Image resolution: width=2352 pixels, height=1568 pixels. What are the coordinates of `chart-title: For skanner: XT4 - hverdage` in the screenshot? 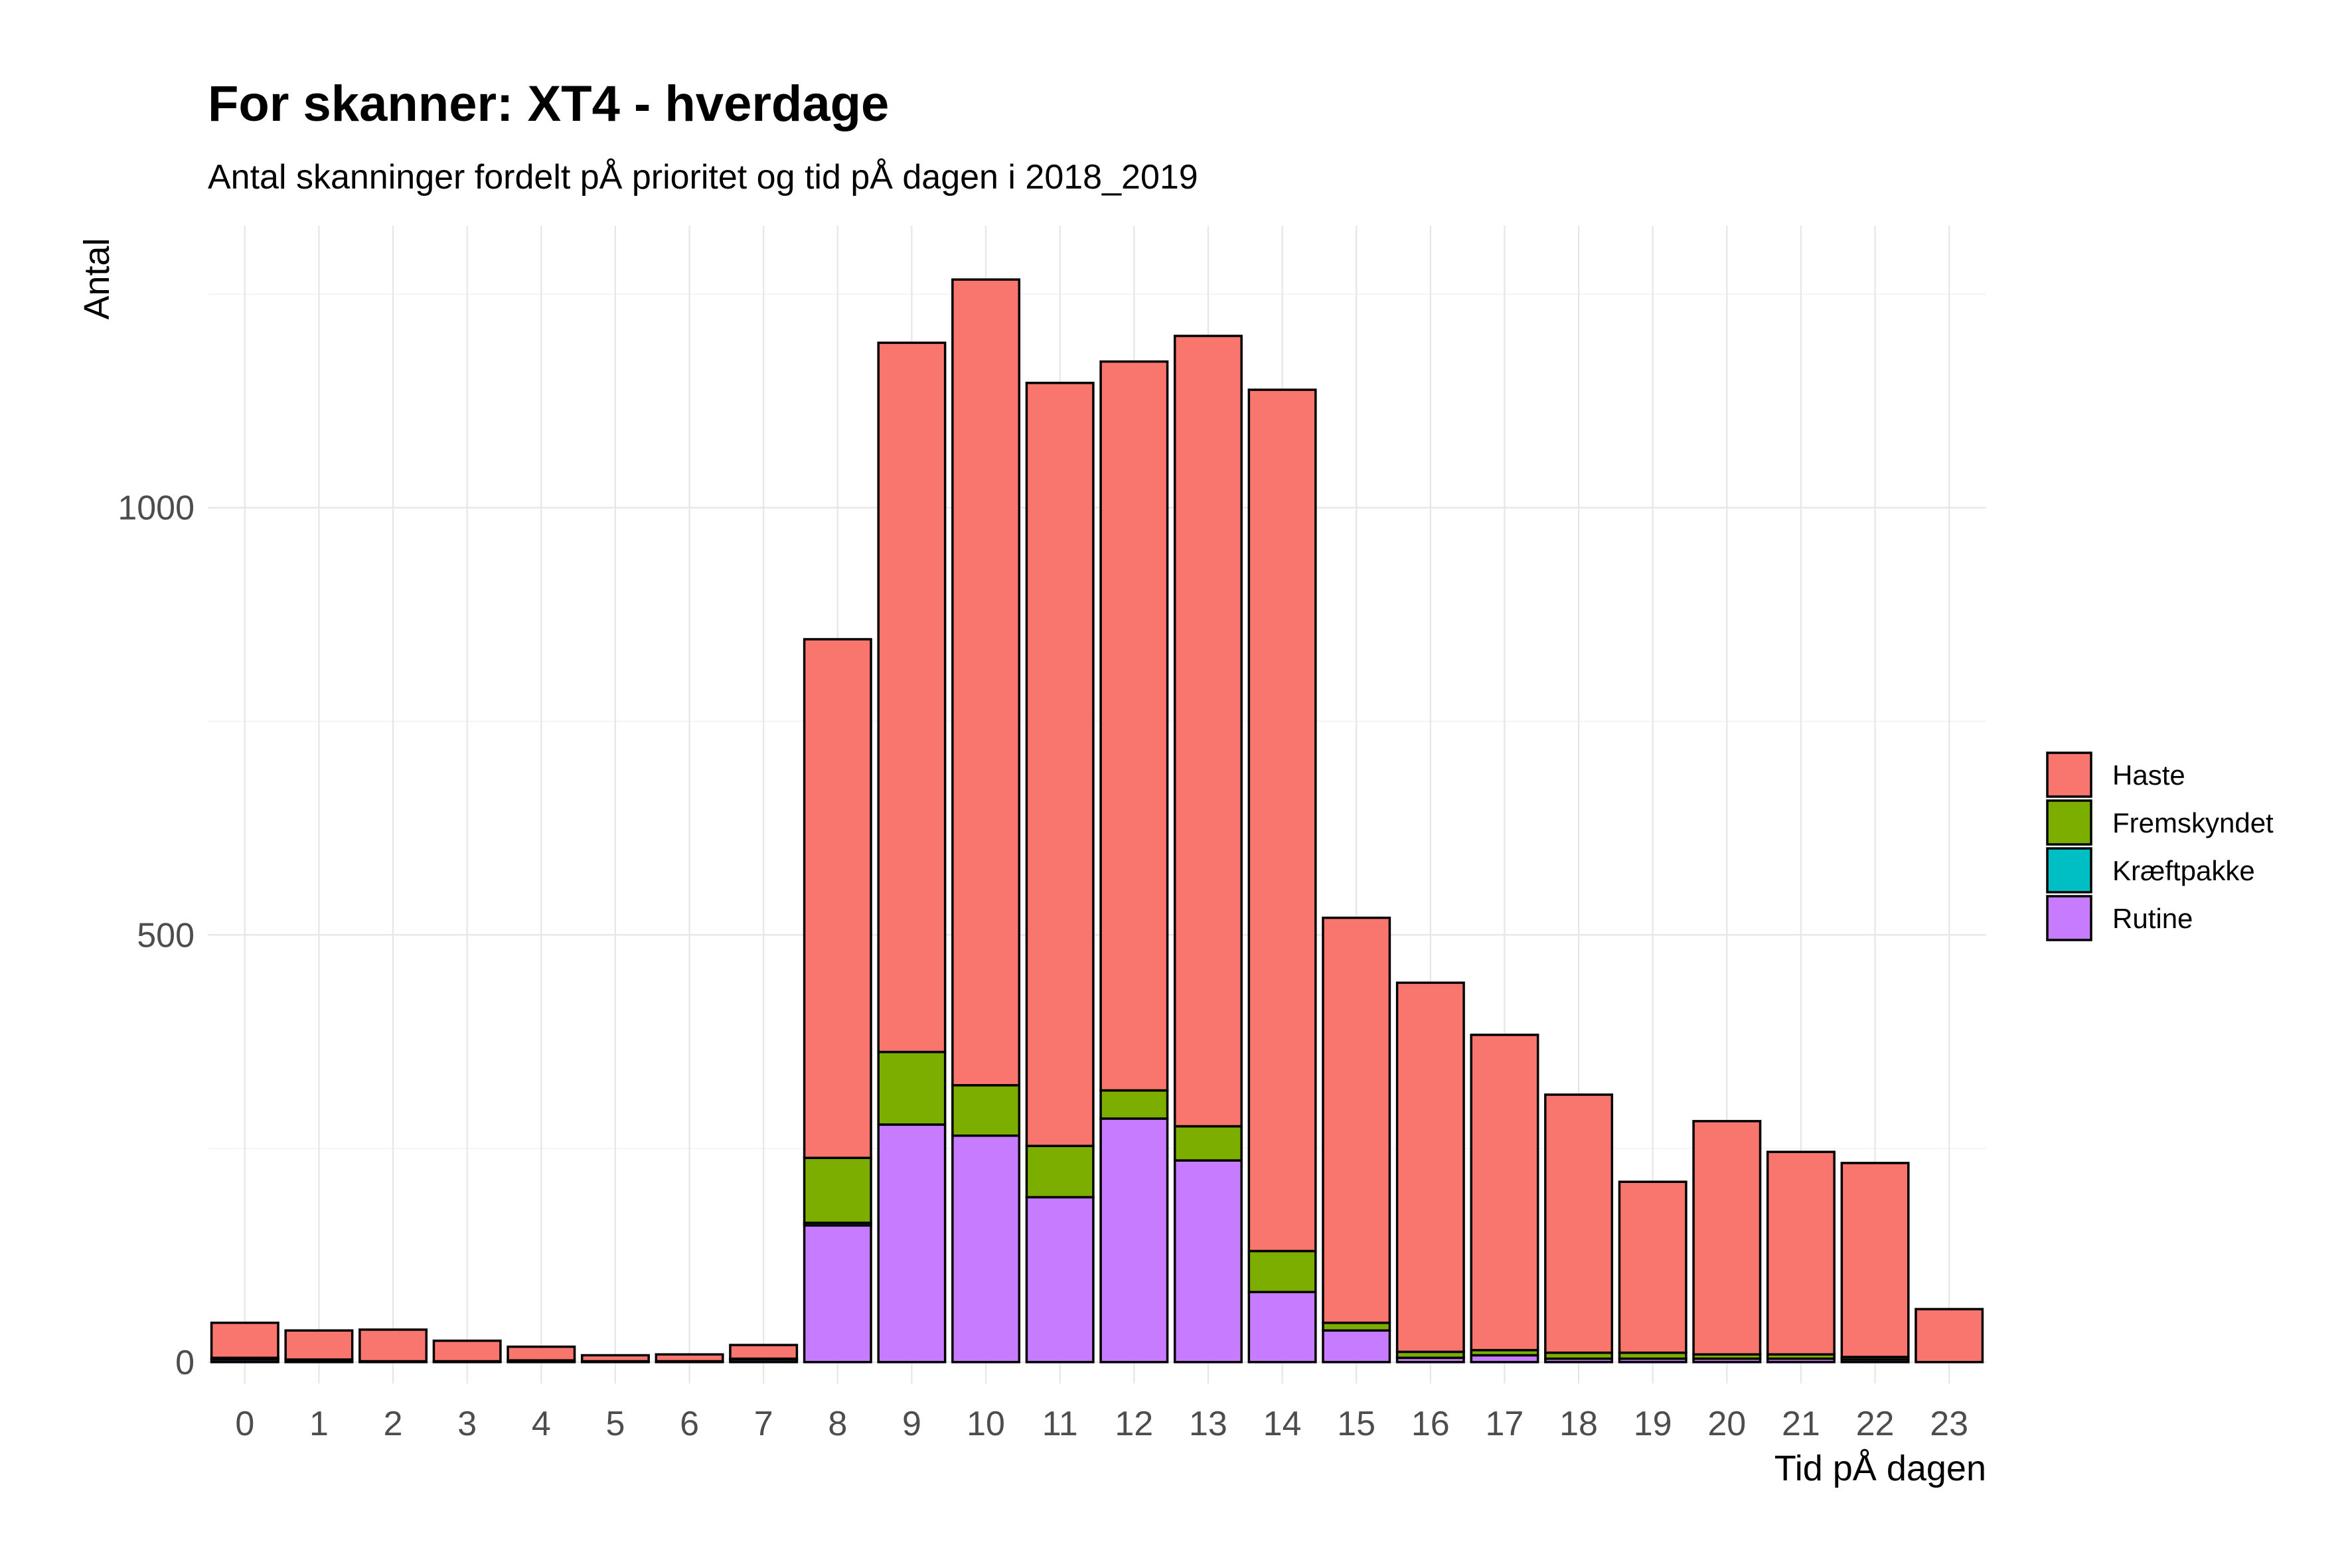 It's located at (549, 104).